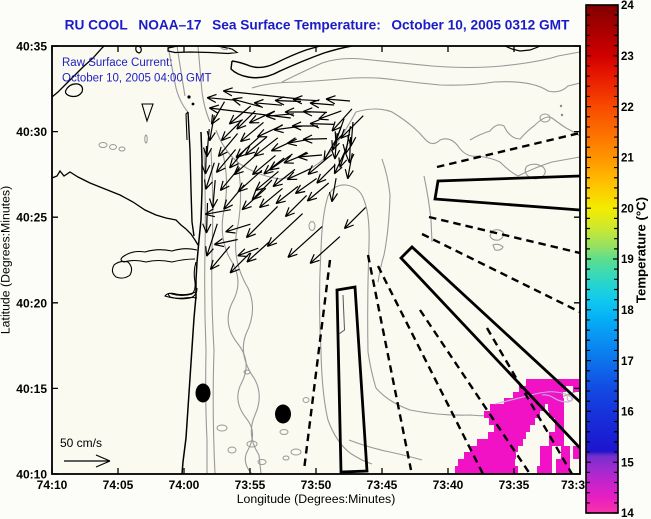 This screenshot has height=519, width=651. Describe the element at coordinates (31, 132) in the screenshot. I see `svg-text: 40:30` at that location.